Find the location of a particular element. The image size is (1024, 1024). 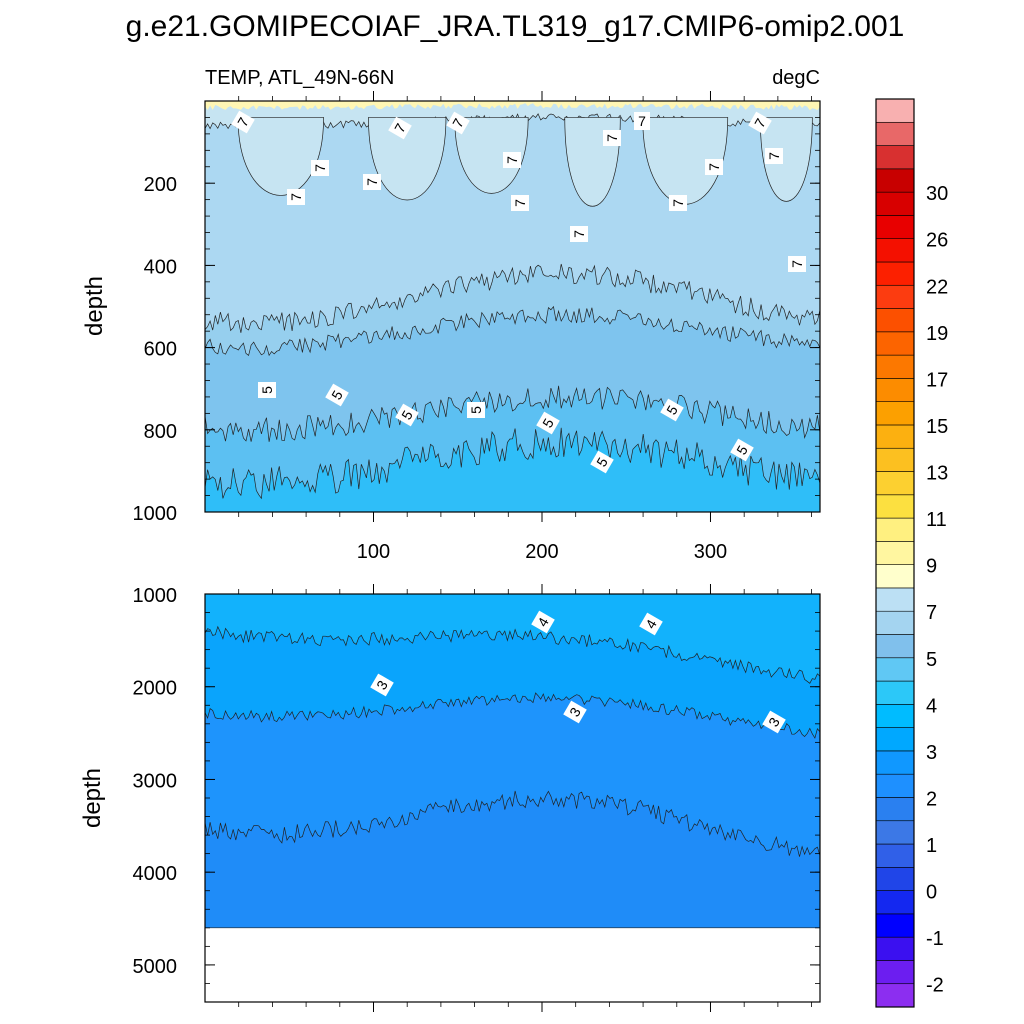

y-tick-label: 400 is located at coordinates (160, 267).